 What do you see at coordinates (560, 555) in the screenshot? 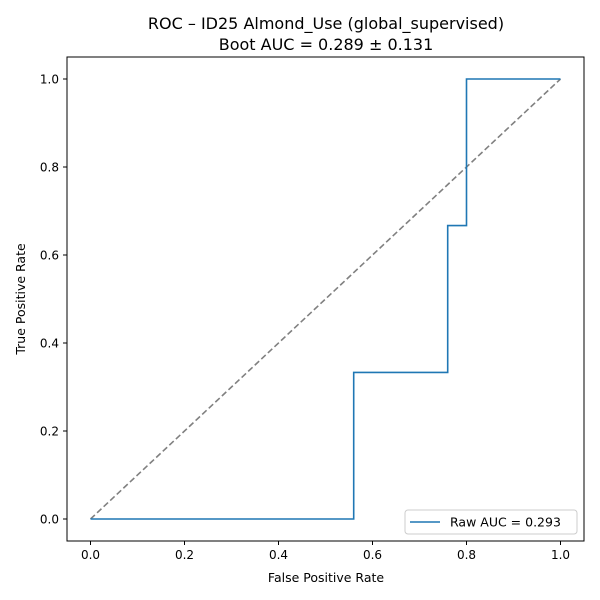
I see `x-tick-label: 1.0` at bounding box center [560, 555].